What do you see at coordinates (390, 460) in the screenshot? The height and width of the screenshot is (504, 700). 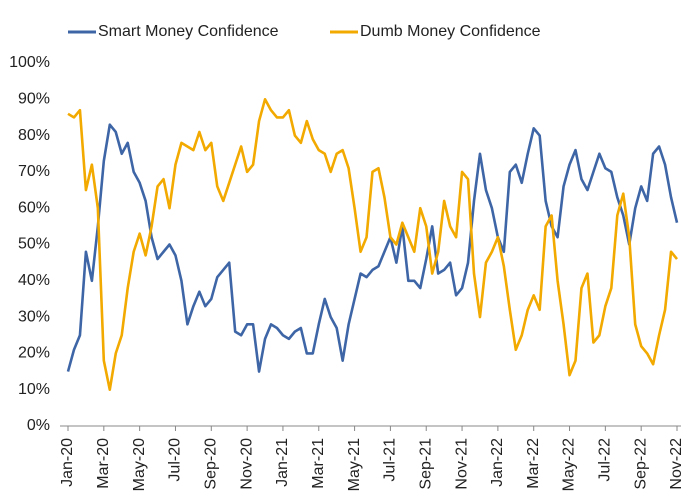 I see `x-tick-label: Jul-21` at bounding box center [390, 460].